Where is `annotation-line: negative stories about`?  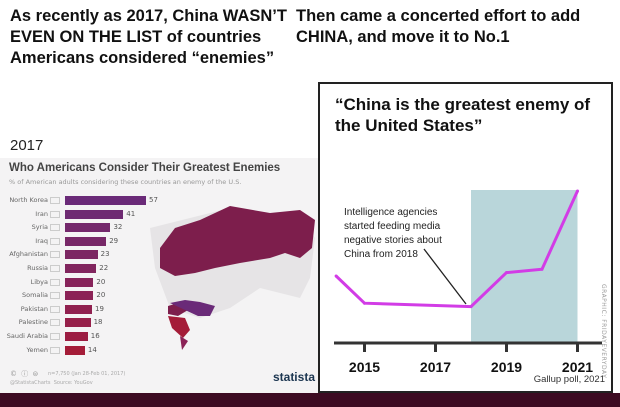 annotation-line: negative stories about is located at coordinates (393, 240).